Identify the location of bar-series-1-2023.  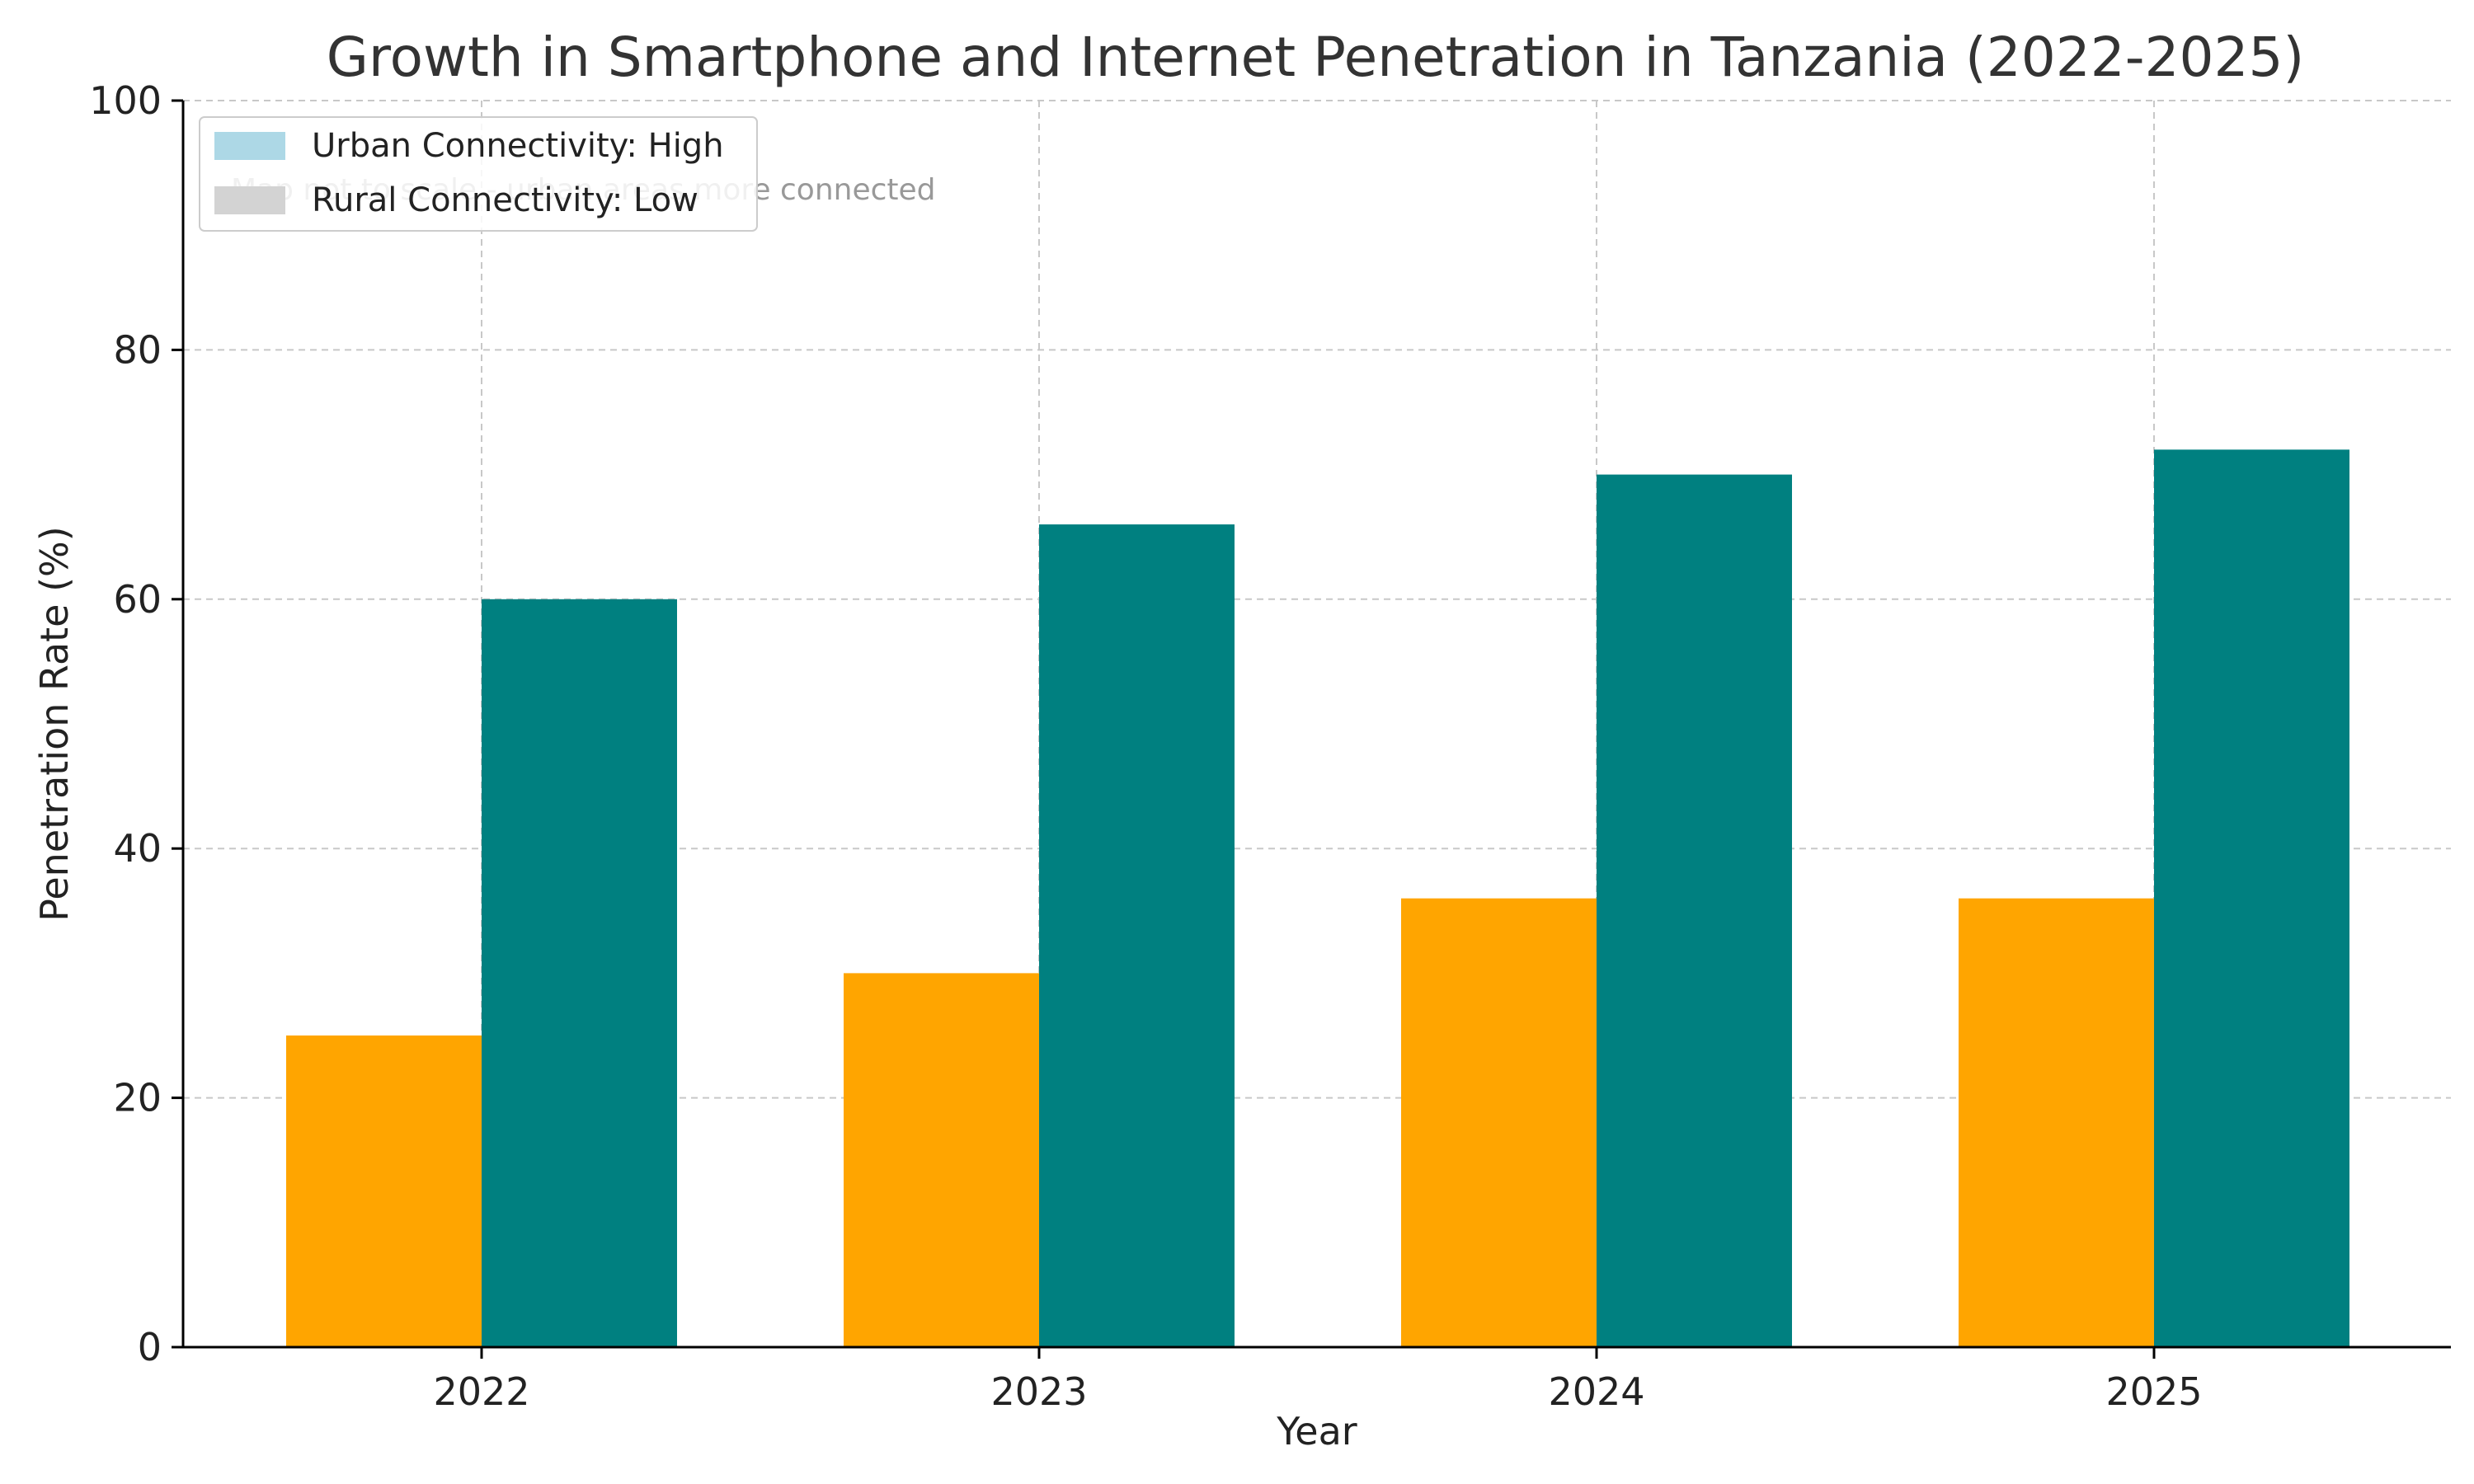
(941, 1160).